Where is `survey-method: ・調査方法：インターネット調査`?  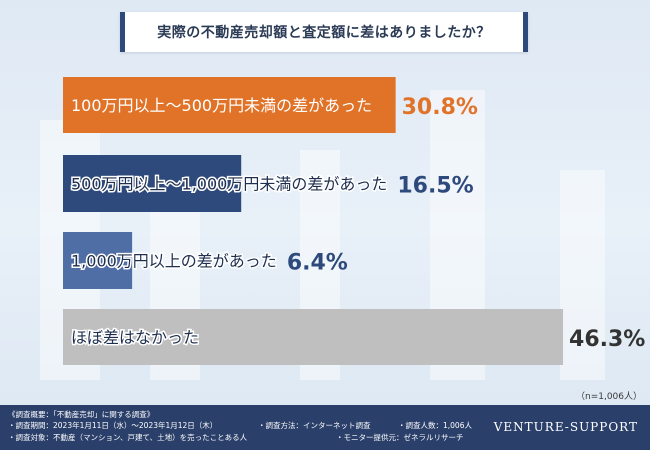
survey-method: ・調査方法：インターネット調査 is located at coordinates (314, 425).